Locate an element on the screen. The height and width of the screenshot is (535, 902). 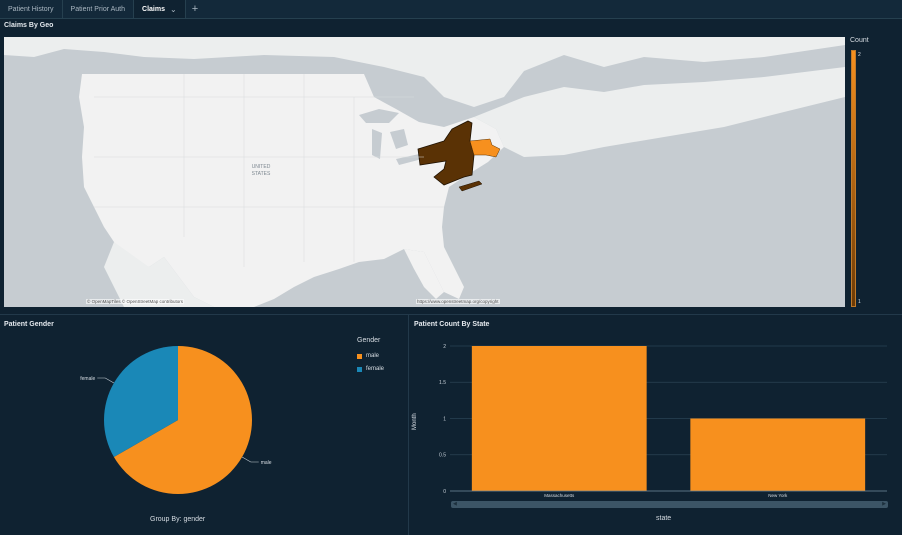
gender-pie-chart: male female is located at coordinates (180, 425).